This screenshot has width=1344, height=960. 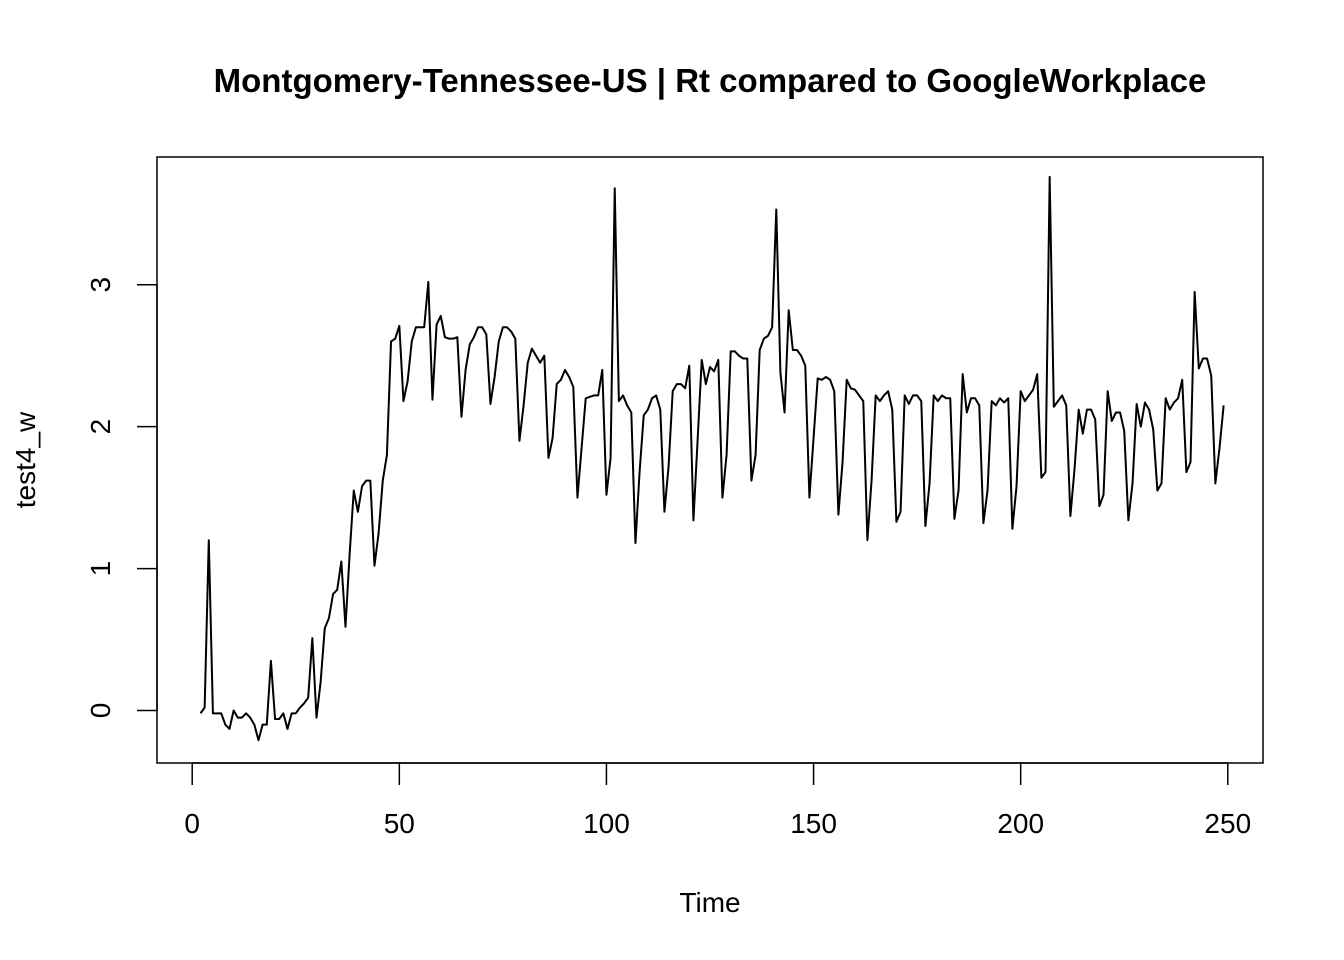 I want to click on x-tick-label: 50, so click(x=399, y=823).